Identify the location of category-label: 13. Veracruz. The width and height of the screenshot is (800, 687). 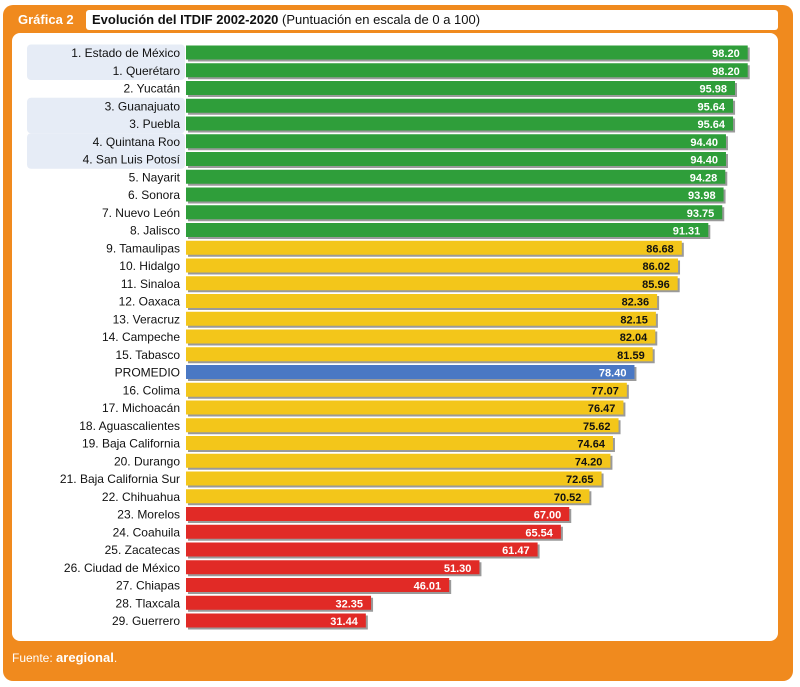
(146, 319).